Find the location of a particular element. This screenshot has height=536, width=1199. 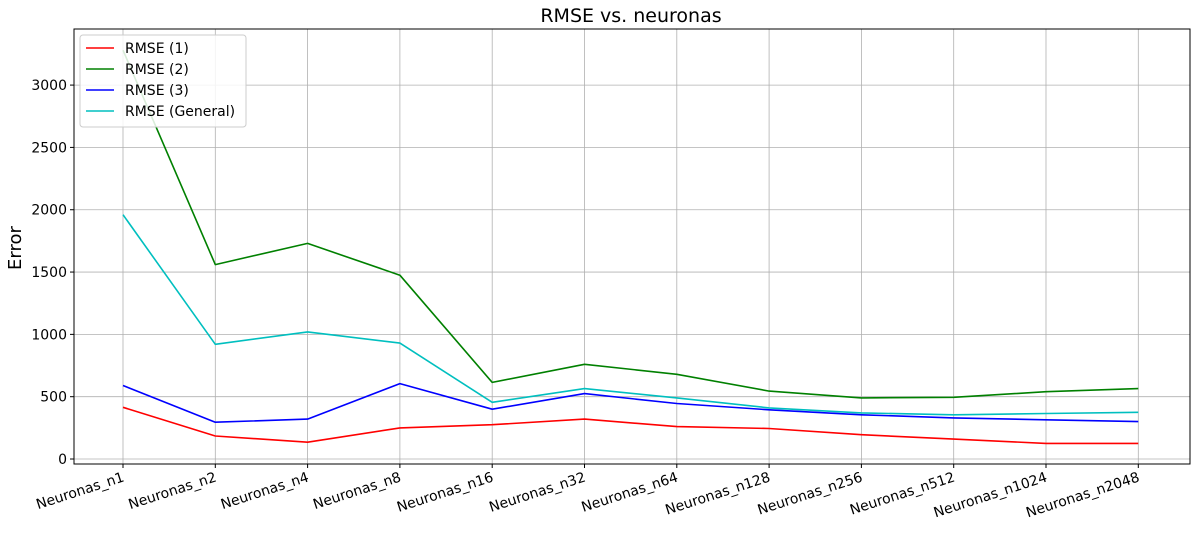

x-tick-label: Neuronas_n2 is located at coordinates (173, 491).